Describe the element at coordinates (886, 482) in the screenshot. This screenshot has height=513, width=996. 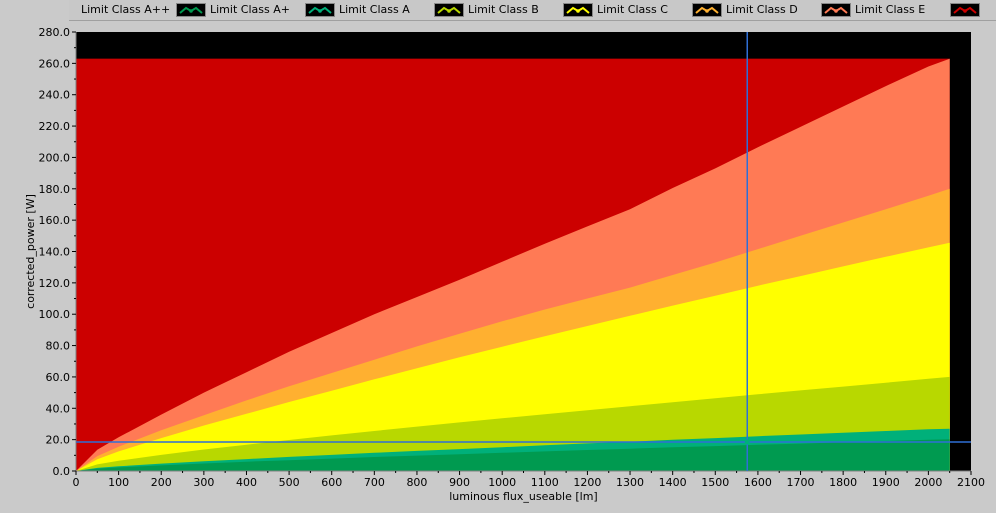
I see `x-tick-label: 1900` at that location.